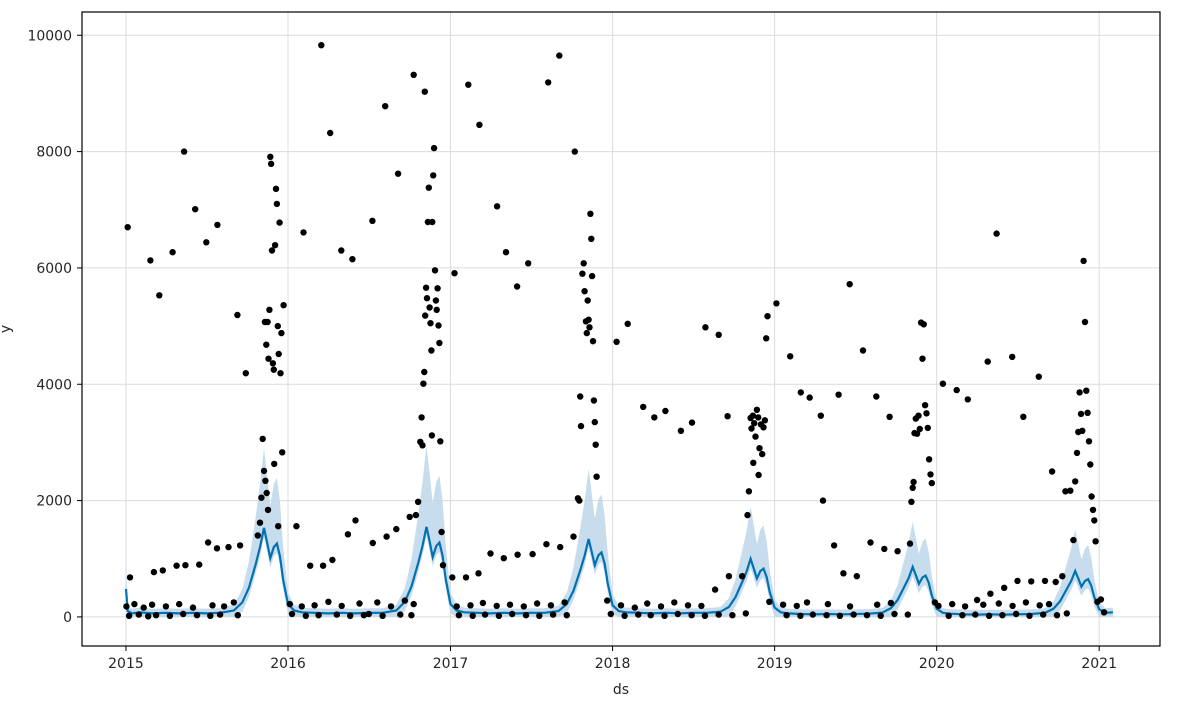  I want to click on x-axis-ticks: 2015 2016 2017 2018 2019 2020 2021, so click(612, 659).